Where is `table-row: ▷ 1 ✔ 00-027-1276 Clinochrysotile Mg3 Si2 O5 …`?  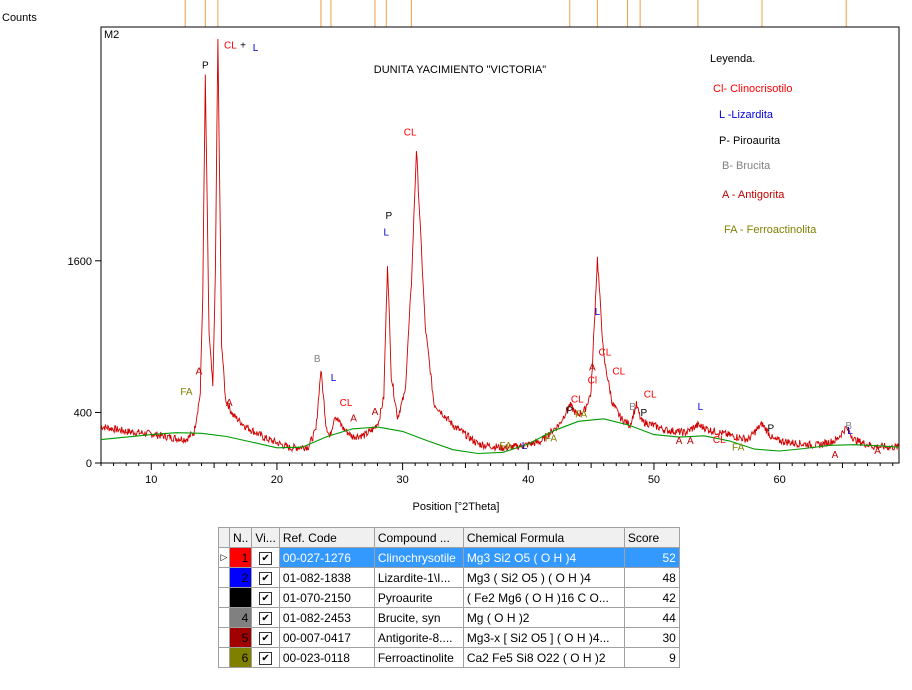
table-row: ▷ 1 ✔ 00-027-1276 Clinochrysotile Mg3 Si2 O5 … is located at coordinates (449, 557).